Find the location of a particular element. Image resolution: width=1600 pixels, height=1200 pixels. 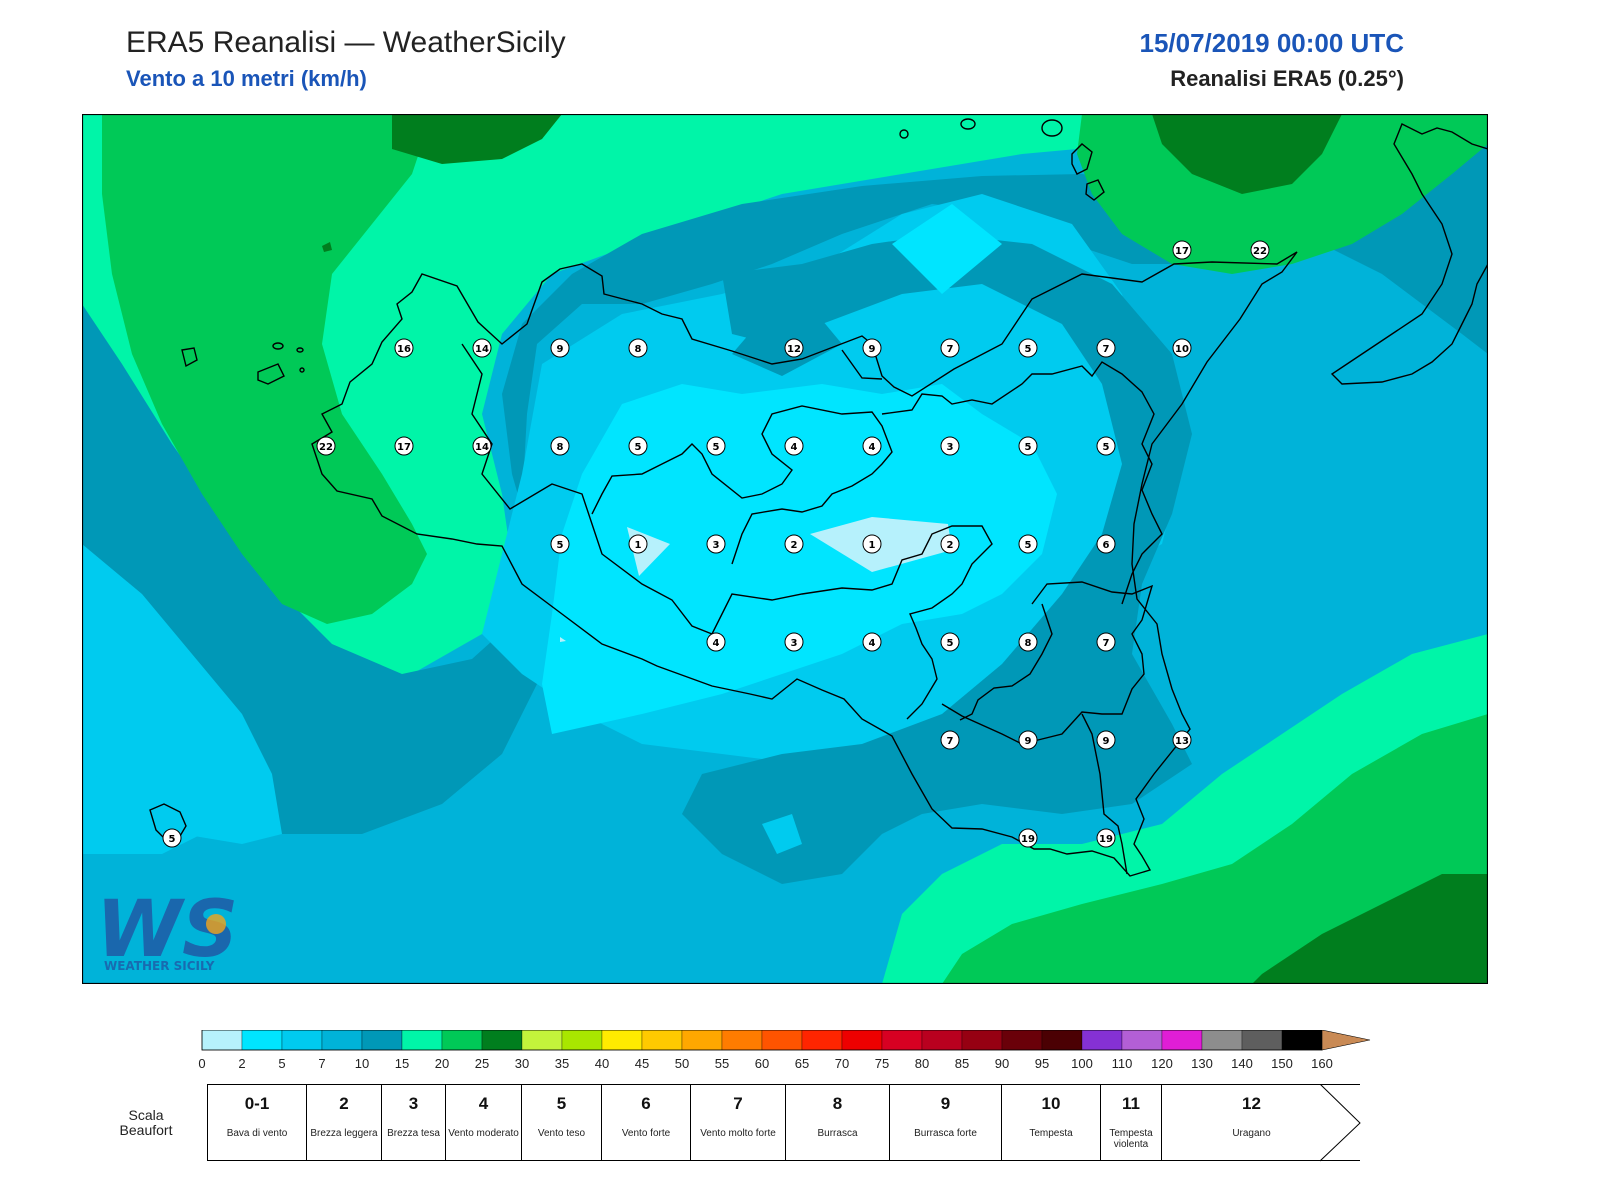

beaufort-cell: 0-1 Bava di vento is located at coordinates (256, 1122).